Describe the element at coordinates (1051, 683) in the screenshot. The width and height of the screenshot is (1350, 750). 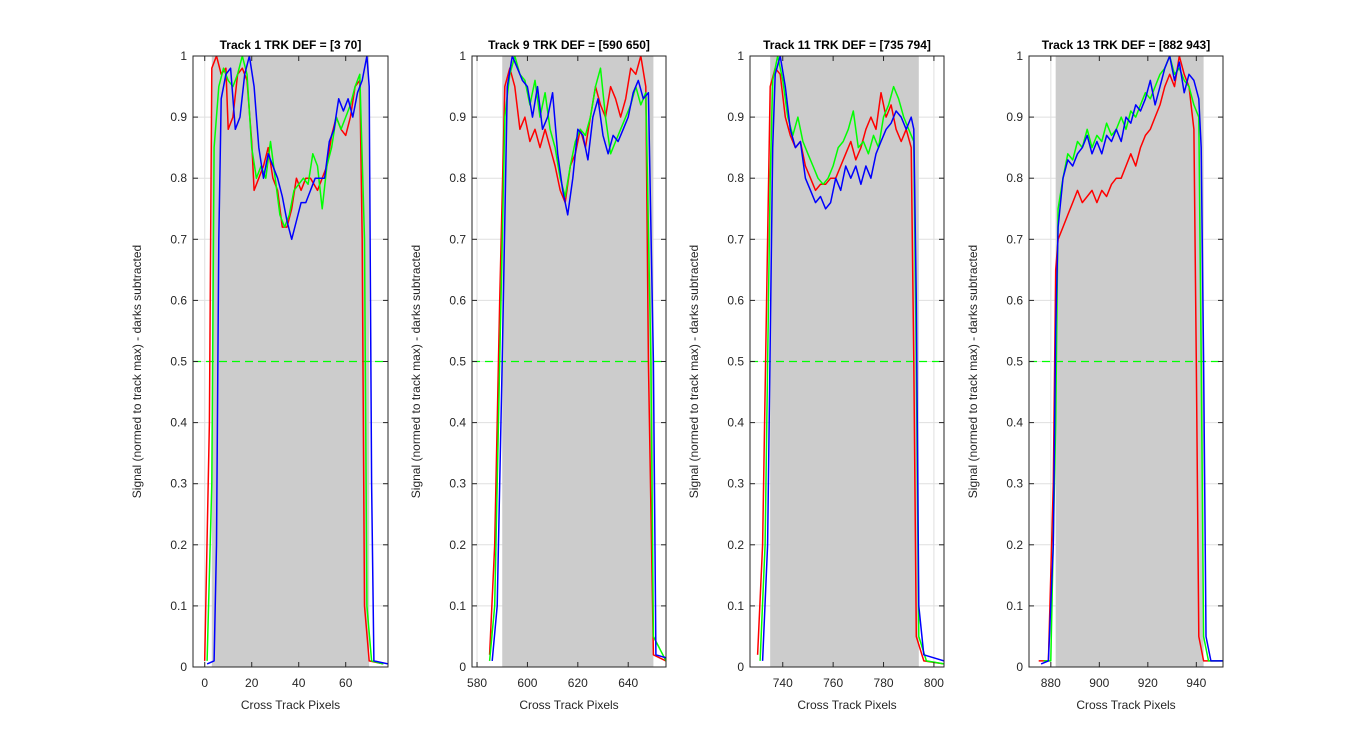
I see `x-tick-label: 880` at that location.